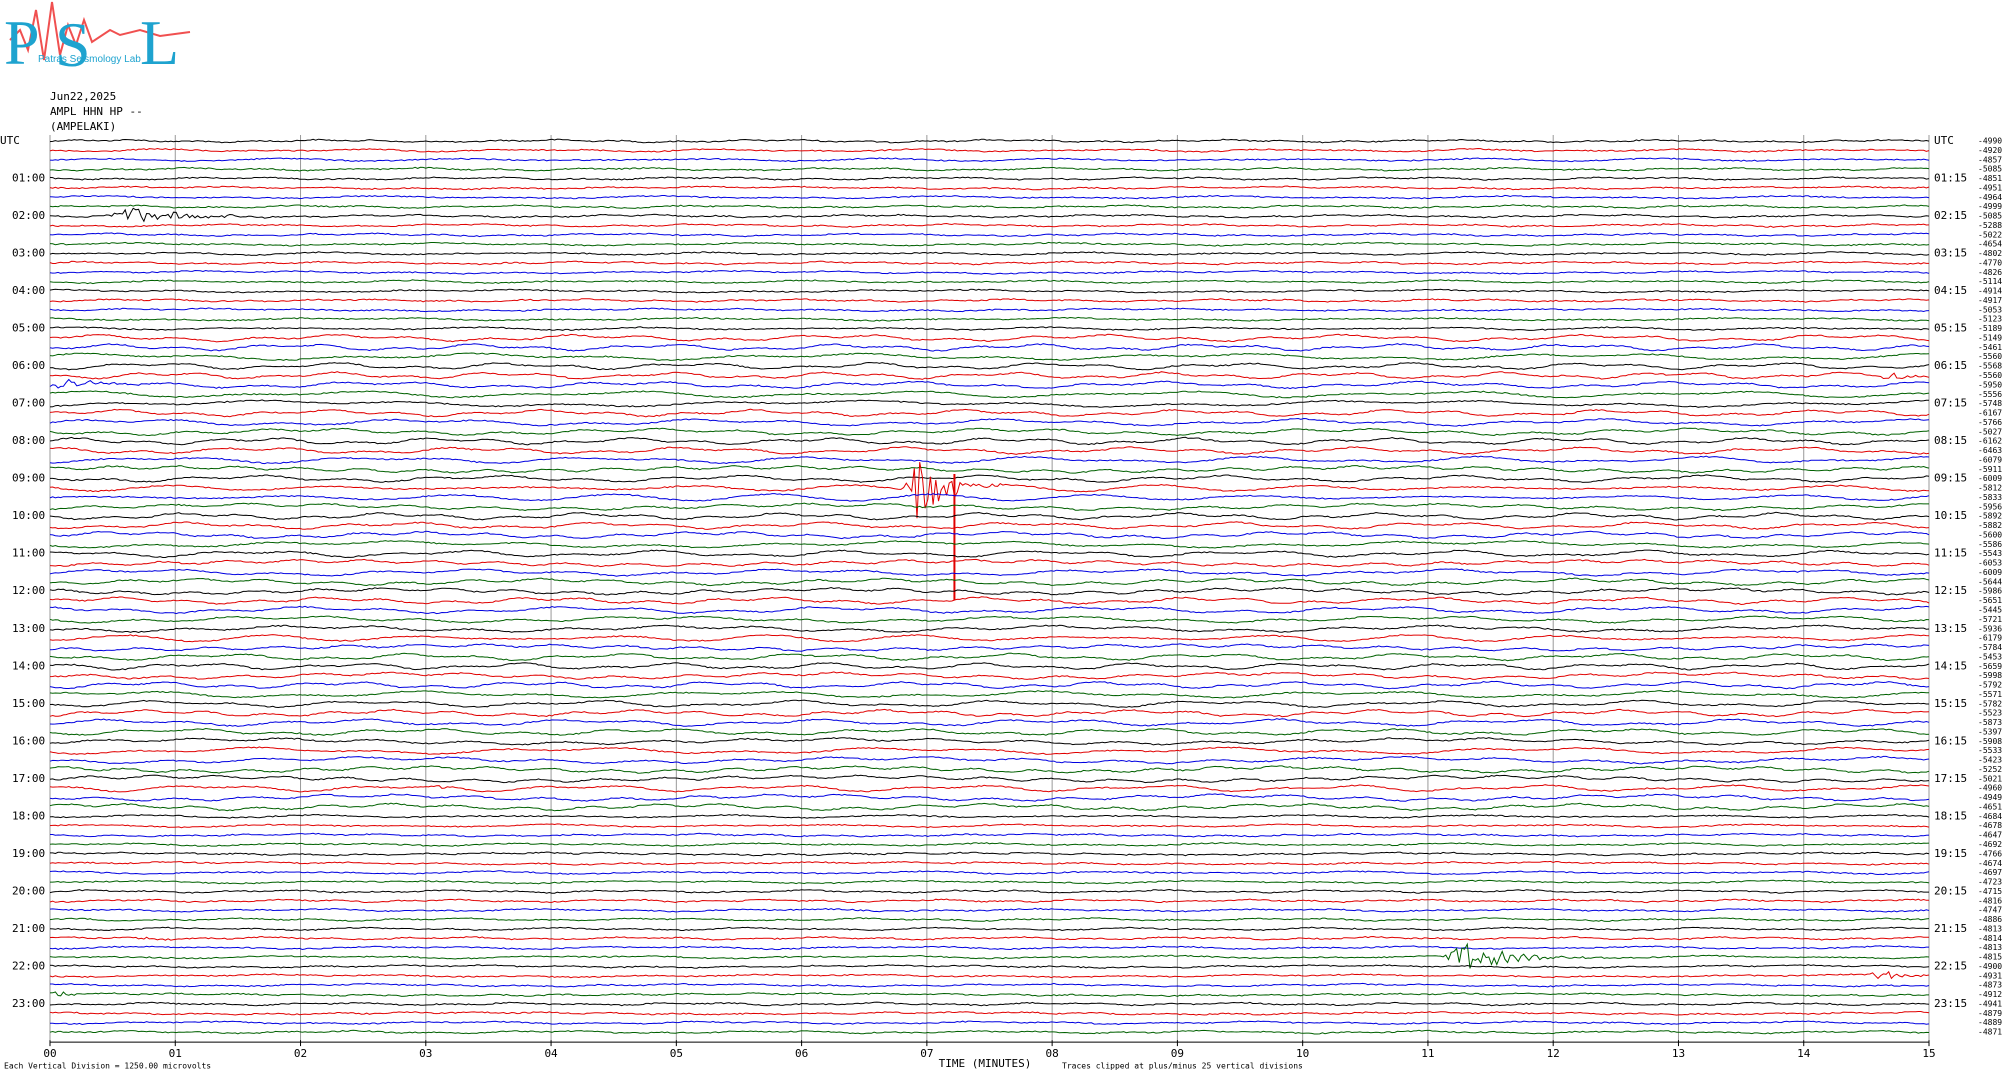 The height and width of the screenshot is (1080, 2010). What do you see at coordinates (1990, 1013) in the screenshot?
I see `offset-label: -4879` at bounding box center [1990, 1013].